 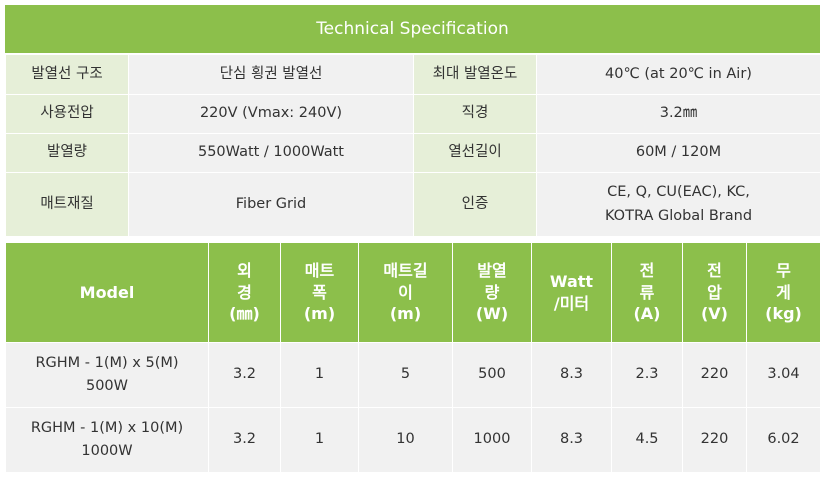 What do you see at coordinates (647, 440) in the screenshot?
I see `cell: 4.5` at bounding box center [647, 440].